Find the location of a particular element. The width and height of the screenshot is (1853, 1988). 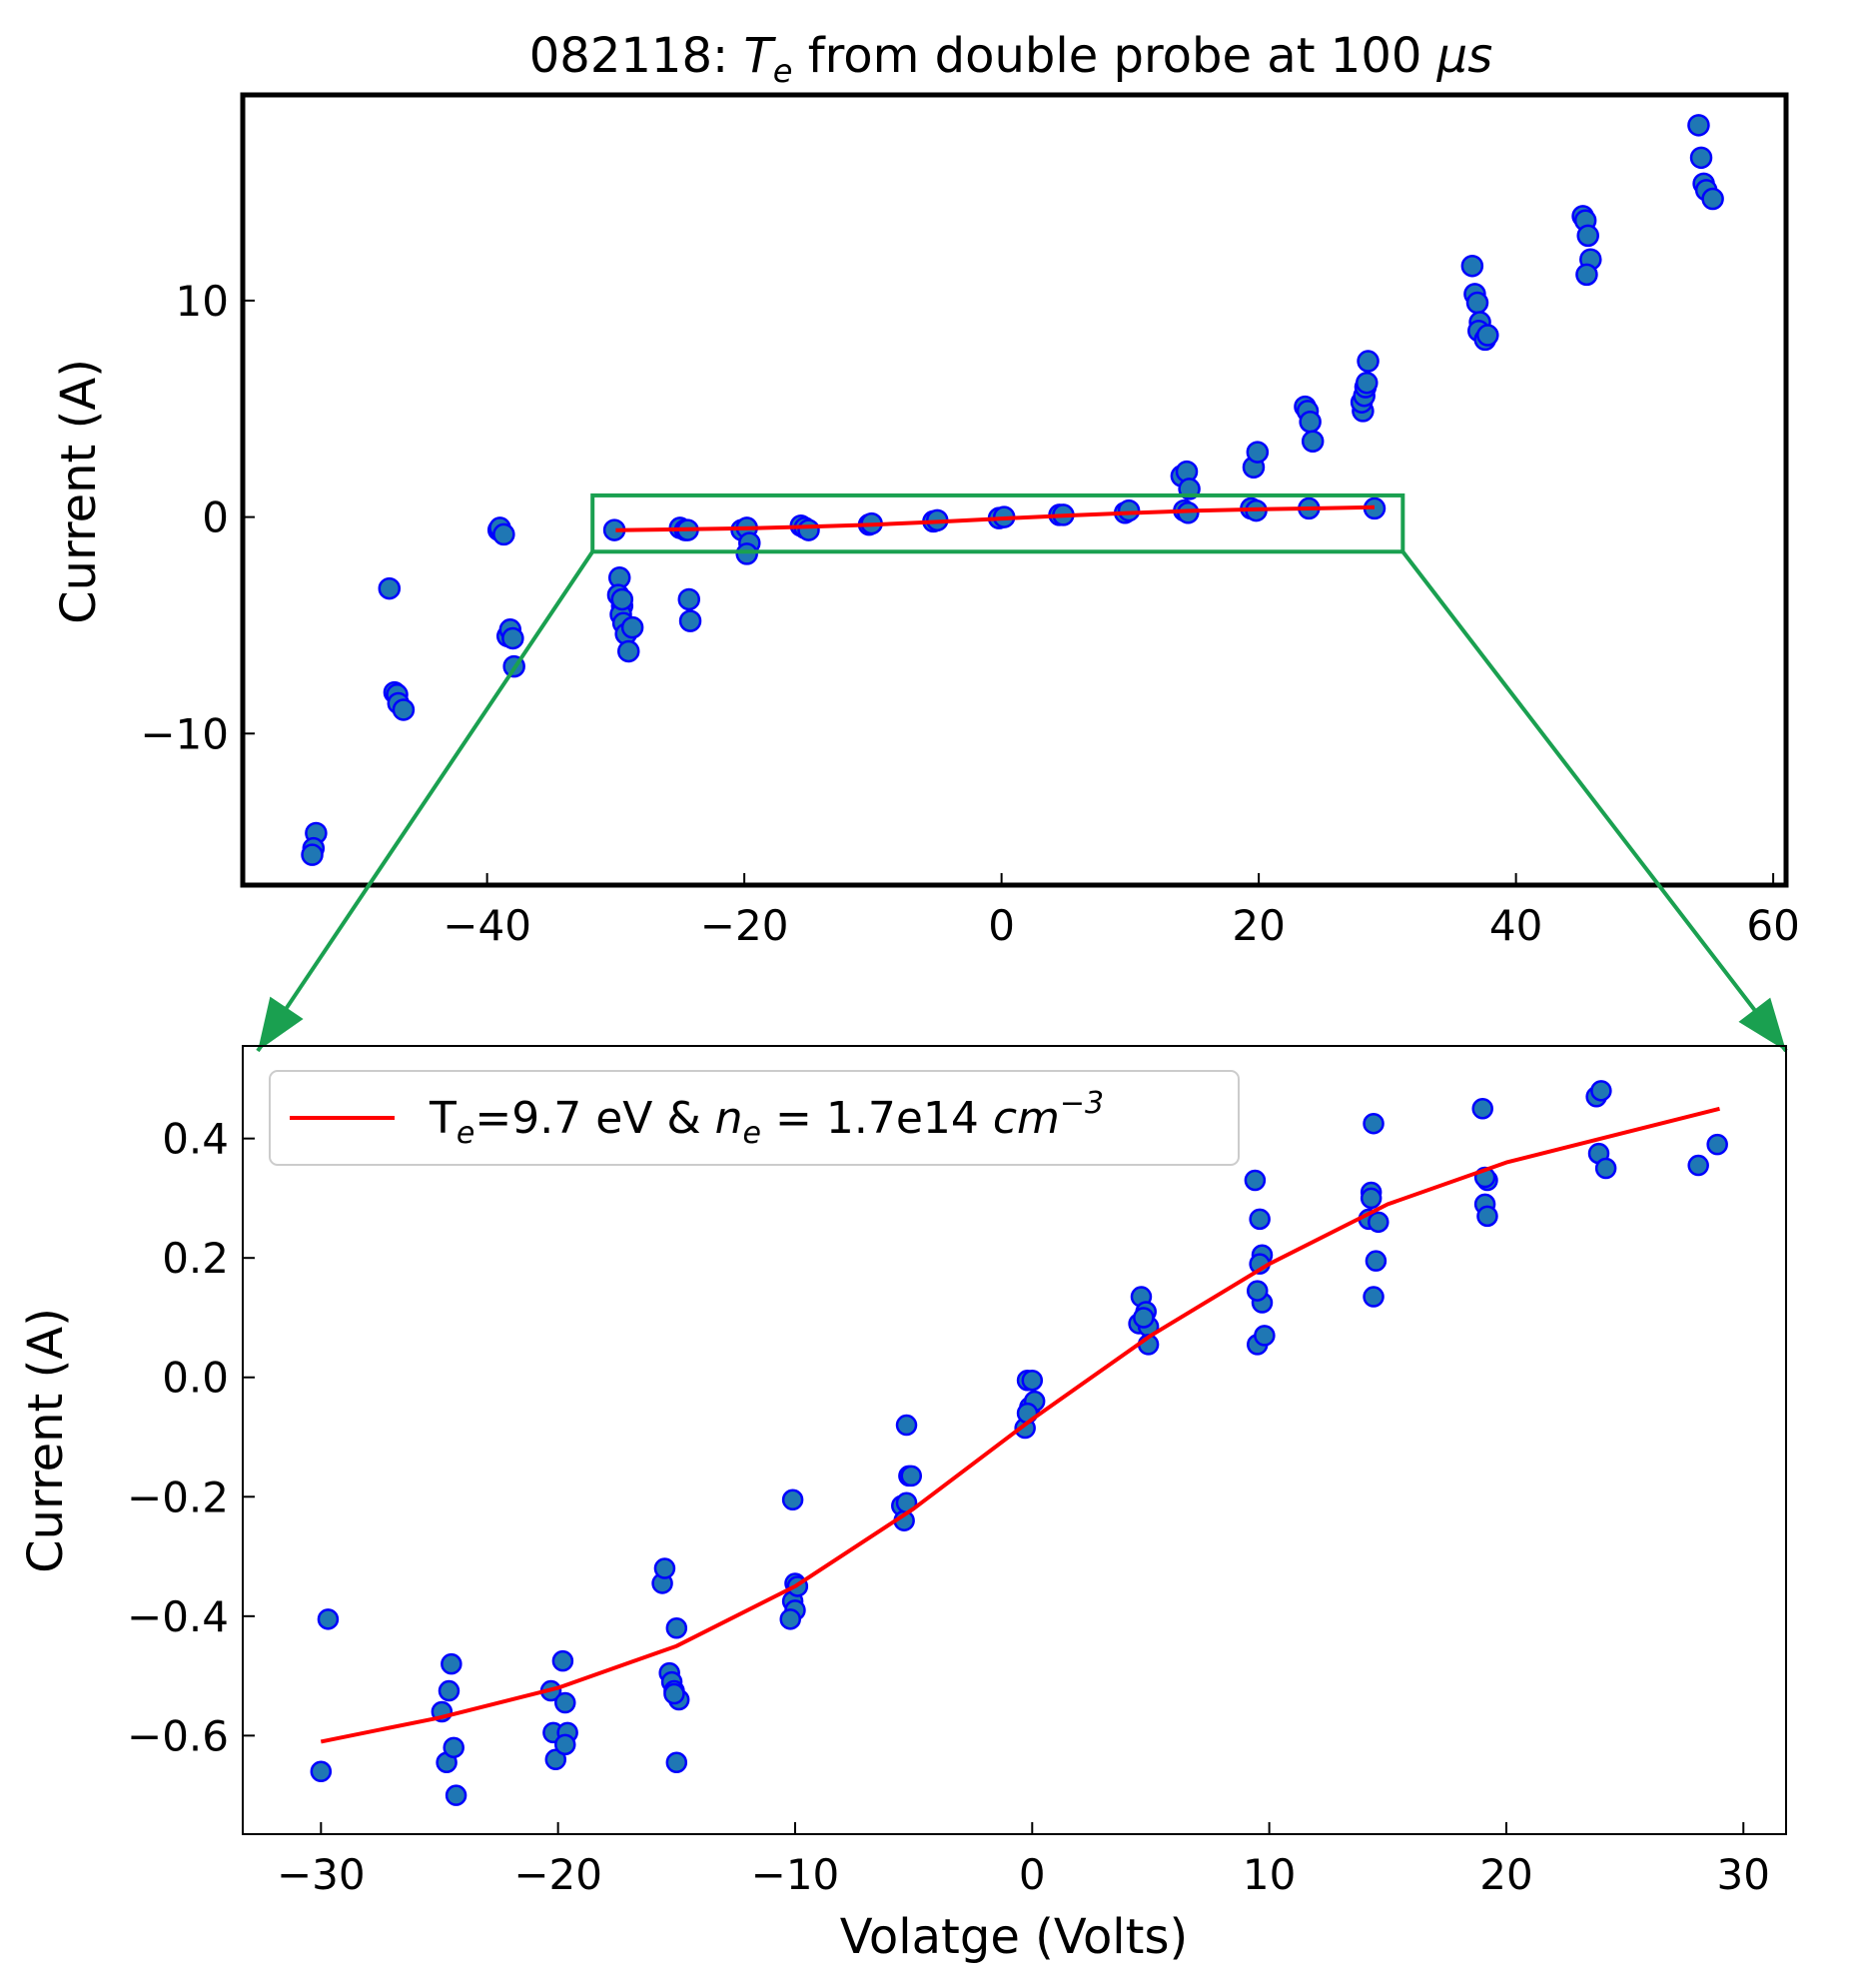

bottom-y-tick-label: 0.4 is located at coordinates (196, 1139).